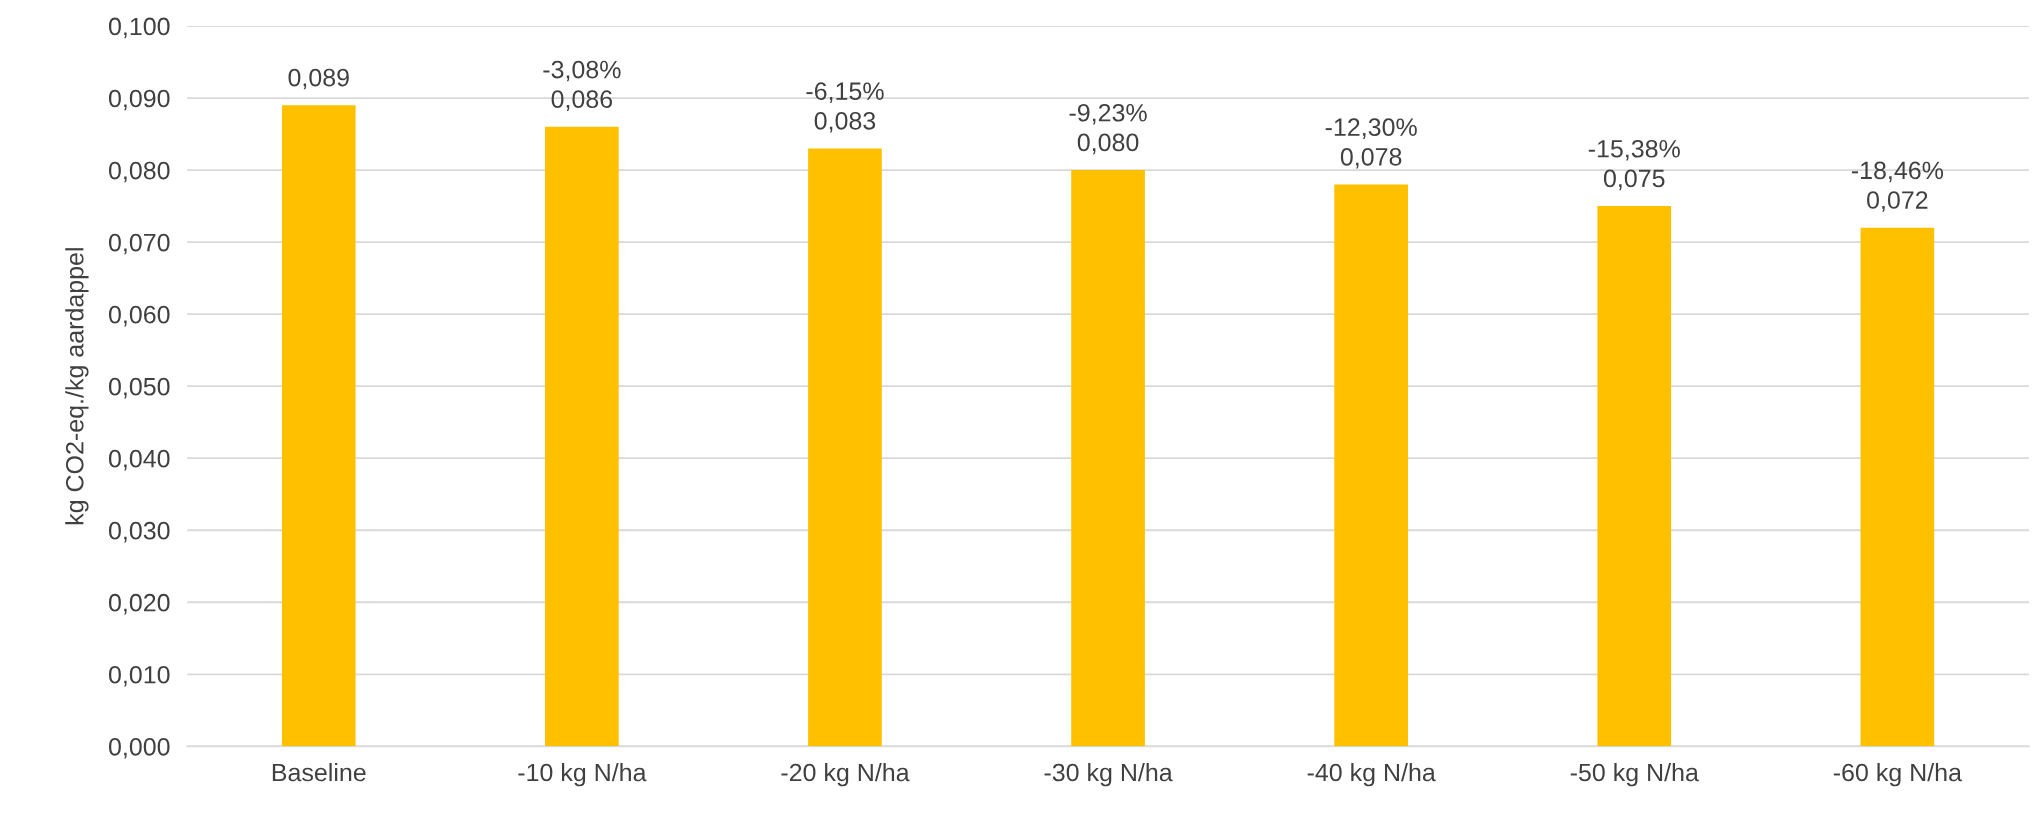  I want to click on data-label: 0,089, so click(318, 79).